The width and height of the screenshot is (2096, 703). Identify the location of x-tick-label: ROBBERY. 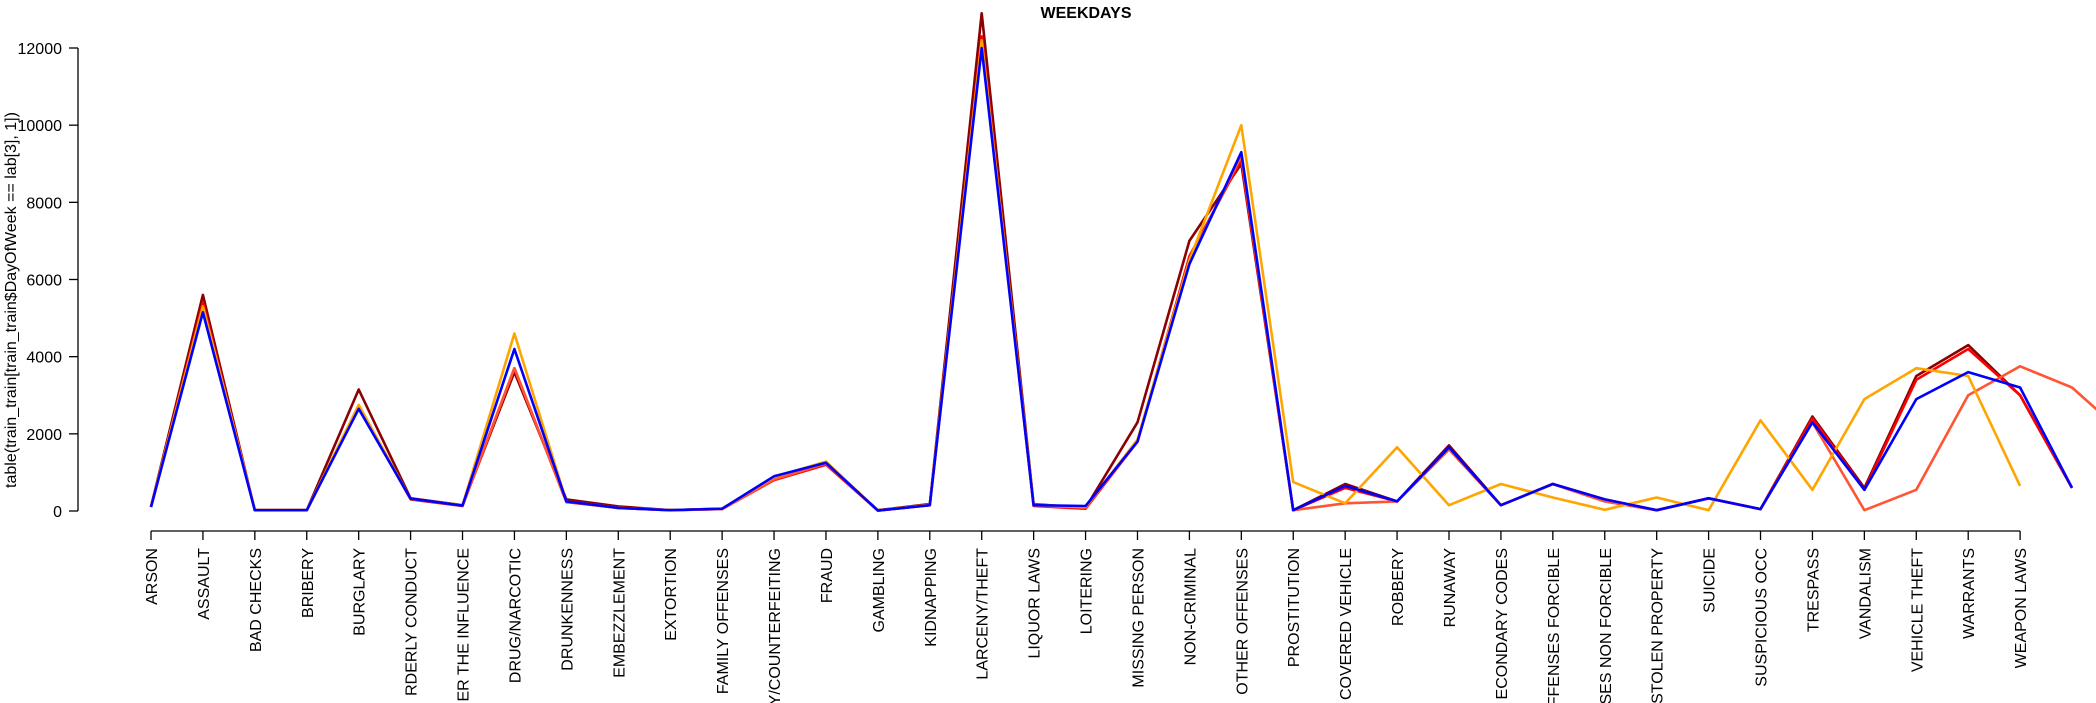
(1398, 587).